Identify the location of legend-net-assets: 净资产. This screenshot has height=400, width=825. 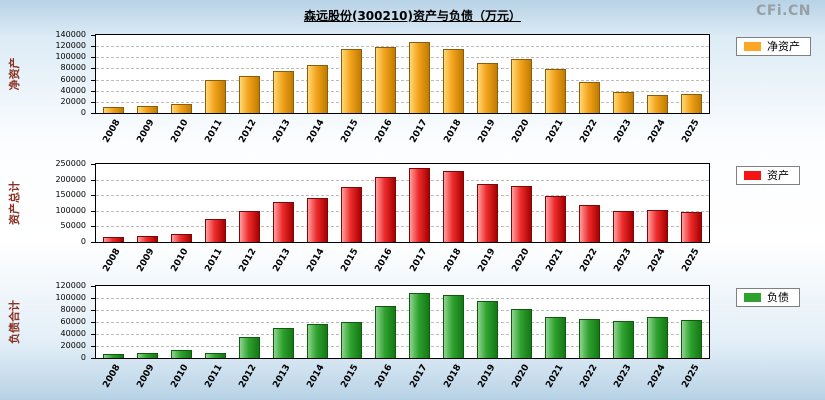
(773, 46).